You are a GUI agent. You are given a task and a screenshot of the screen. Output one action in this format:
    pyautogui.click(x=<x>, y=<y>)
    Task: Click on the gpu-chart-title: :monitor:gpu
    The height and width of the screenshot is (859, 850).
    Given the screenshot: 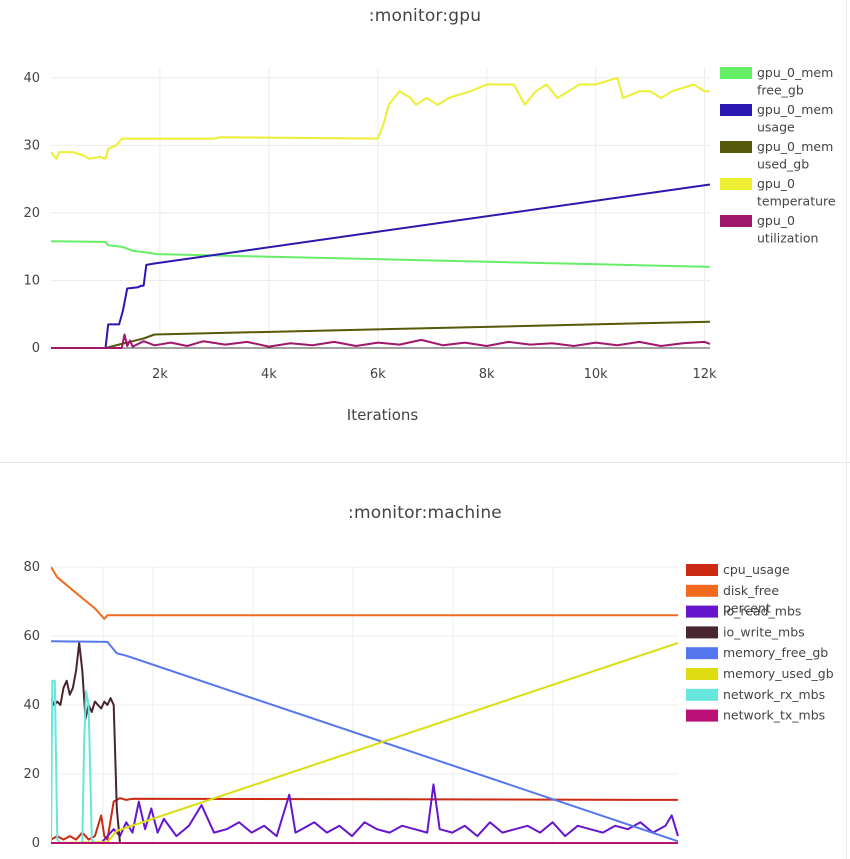 What is the action you would take?
    pyautogui.click(x=425, y=16)
    